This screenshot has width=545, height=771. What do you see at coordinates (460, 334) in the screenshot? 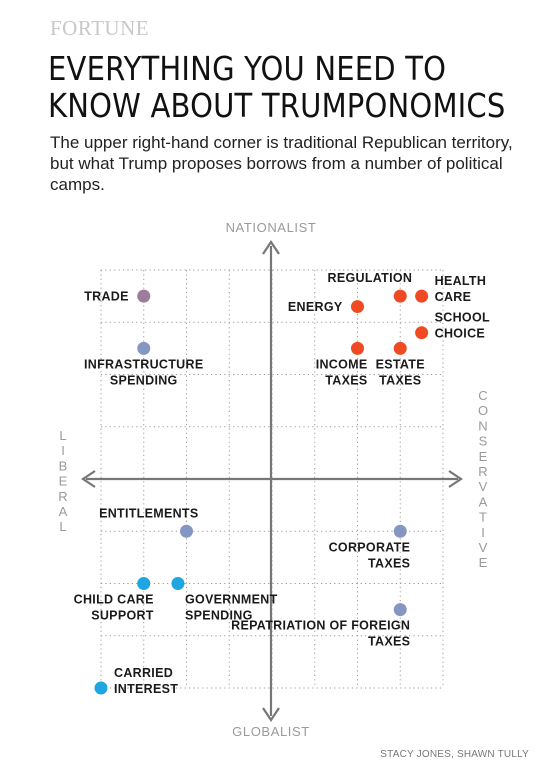
I see `point-label-school-choice: CHOICE` at bounding box center [460, 334].